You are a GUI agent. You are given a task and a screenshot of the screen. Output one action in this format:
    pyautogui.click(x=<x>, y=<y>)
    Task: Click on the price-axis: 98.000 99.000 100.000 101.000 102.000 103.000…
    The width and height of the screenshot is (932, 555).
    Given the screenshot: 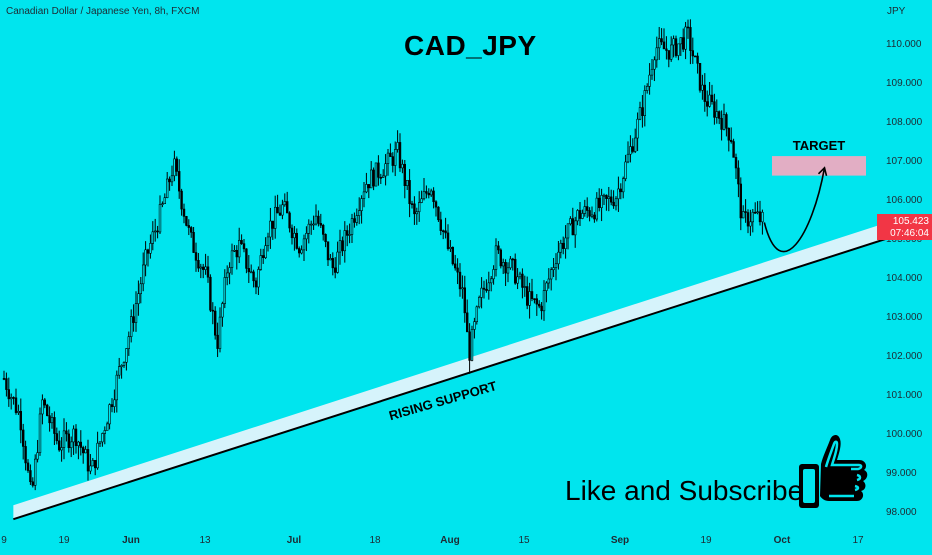 What is the action you would take?
    pyautogui.click(x=904, y=278)
    